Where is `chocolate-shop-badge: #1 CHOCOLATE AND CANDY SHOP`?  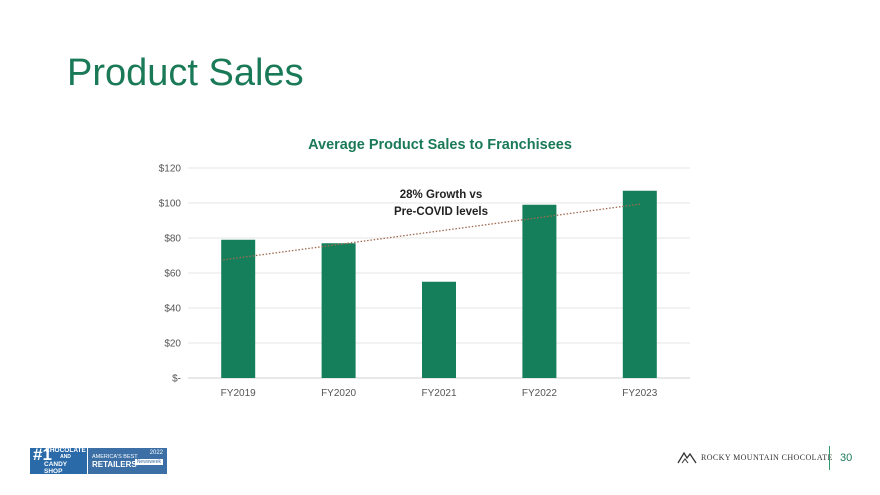
chocolate-shop-badge: #1 CHOCOLATE AND CANDY SHOP is located at coordinates (58, 460).